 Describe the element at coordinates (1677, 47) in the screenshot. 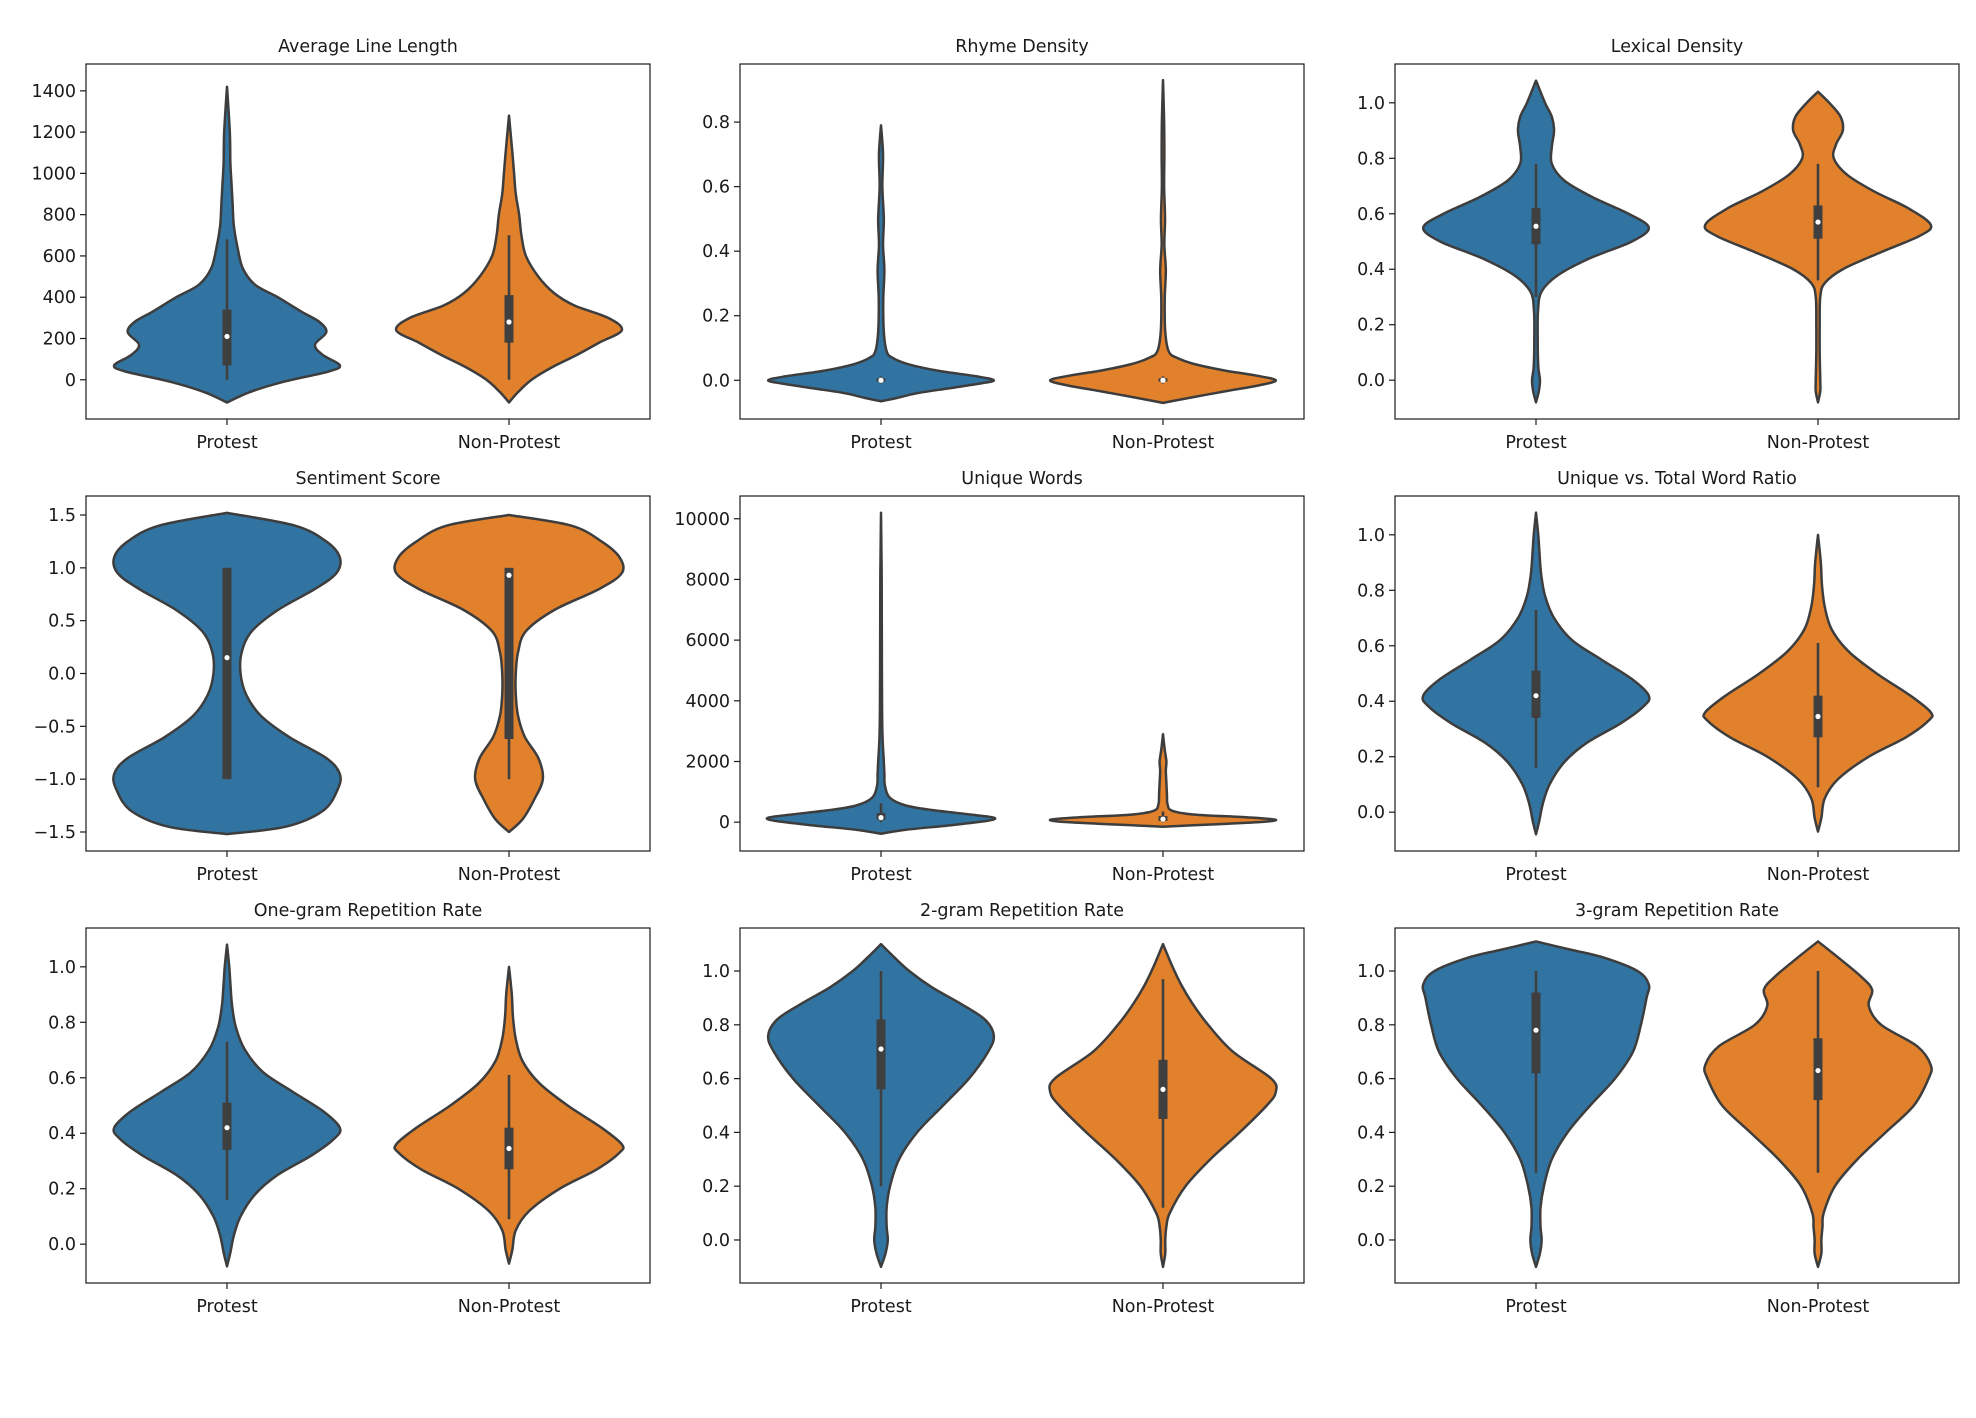

I see `subplot-title: Lexical Density` at that location.